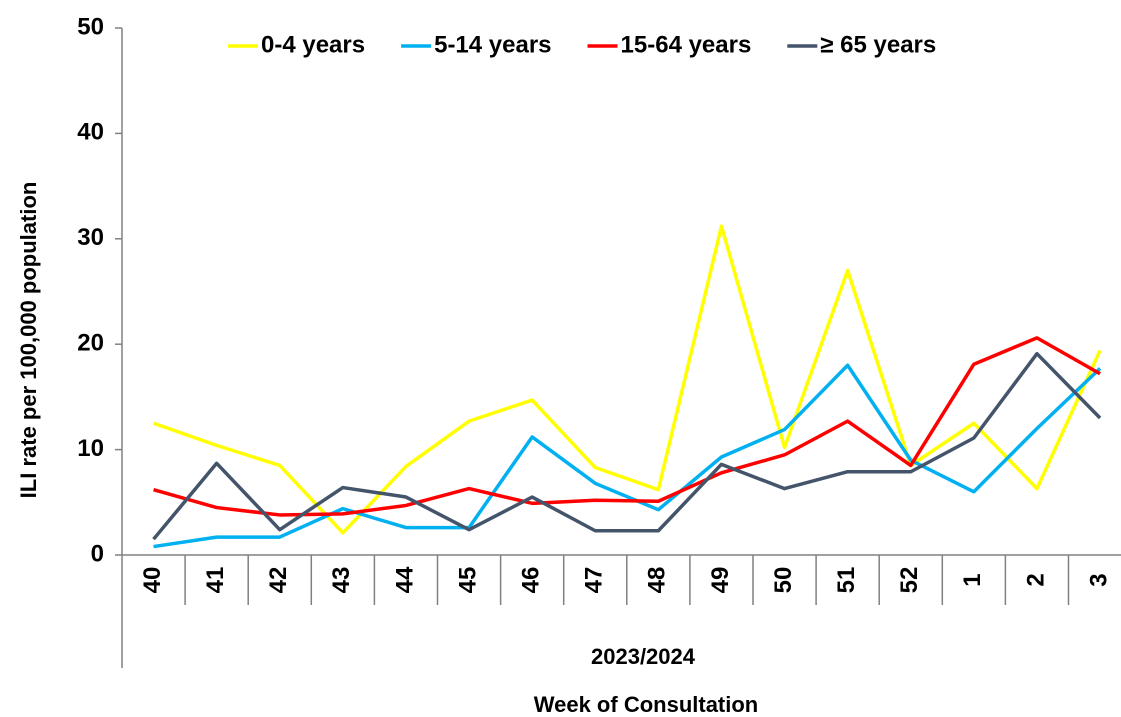 This screenshot has height=717, width=1121. I want to click on x-tick-label: 41, so click(215, 580).